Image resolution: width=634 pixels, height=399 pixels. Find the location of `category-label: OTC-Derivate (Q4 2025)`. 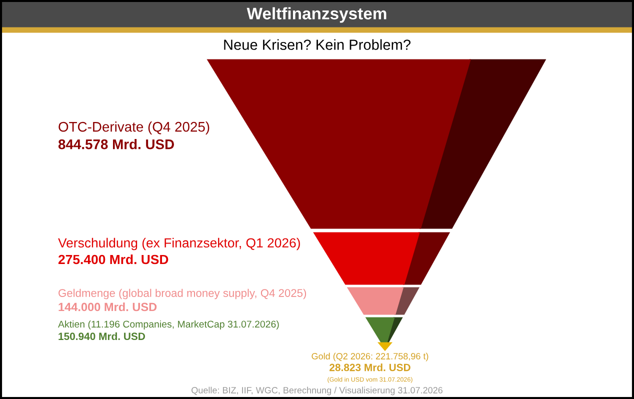

category-label: OTC-Derivate (Q4 2025) is located at coordinates (134, 128).